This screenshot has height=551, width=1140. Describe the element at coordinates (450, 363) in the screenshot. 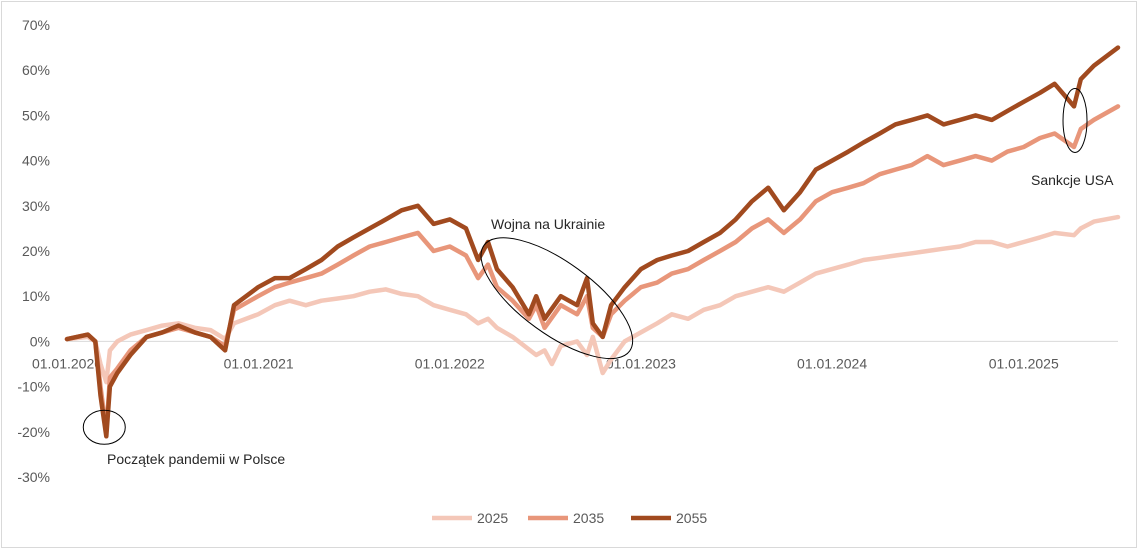

I see `x-tick-label: 01.01.2022` at that location.